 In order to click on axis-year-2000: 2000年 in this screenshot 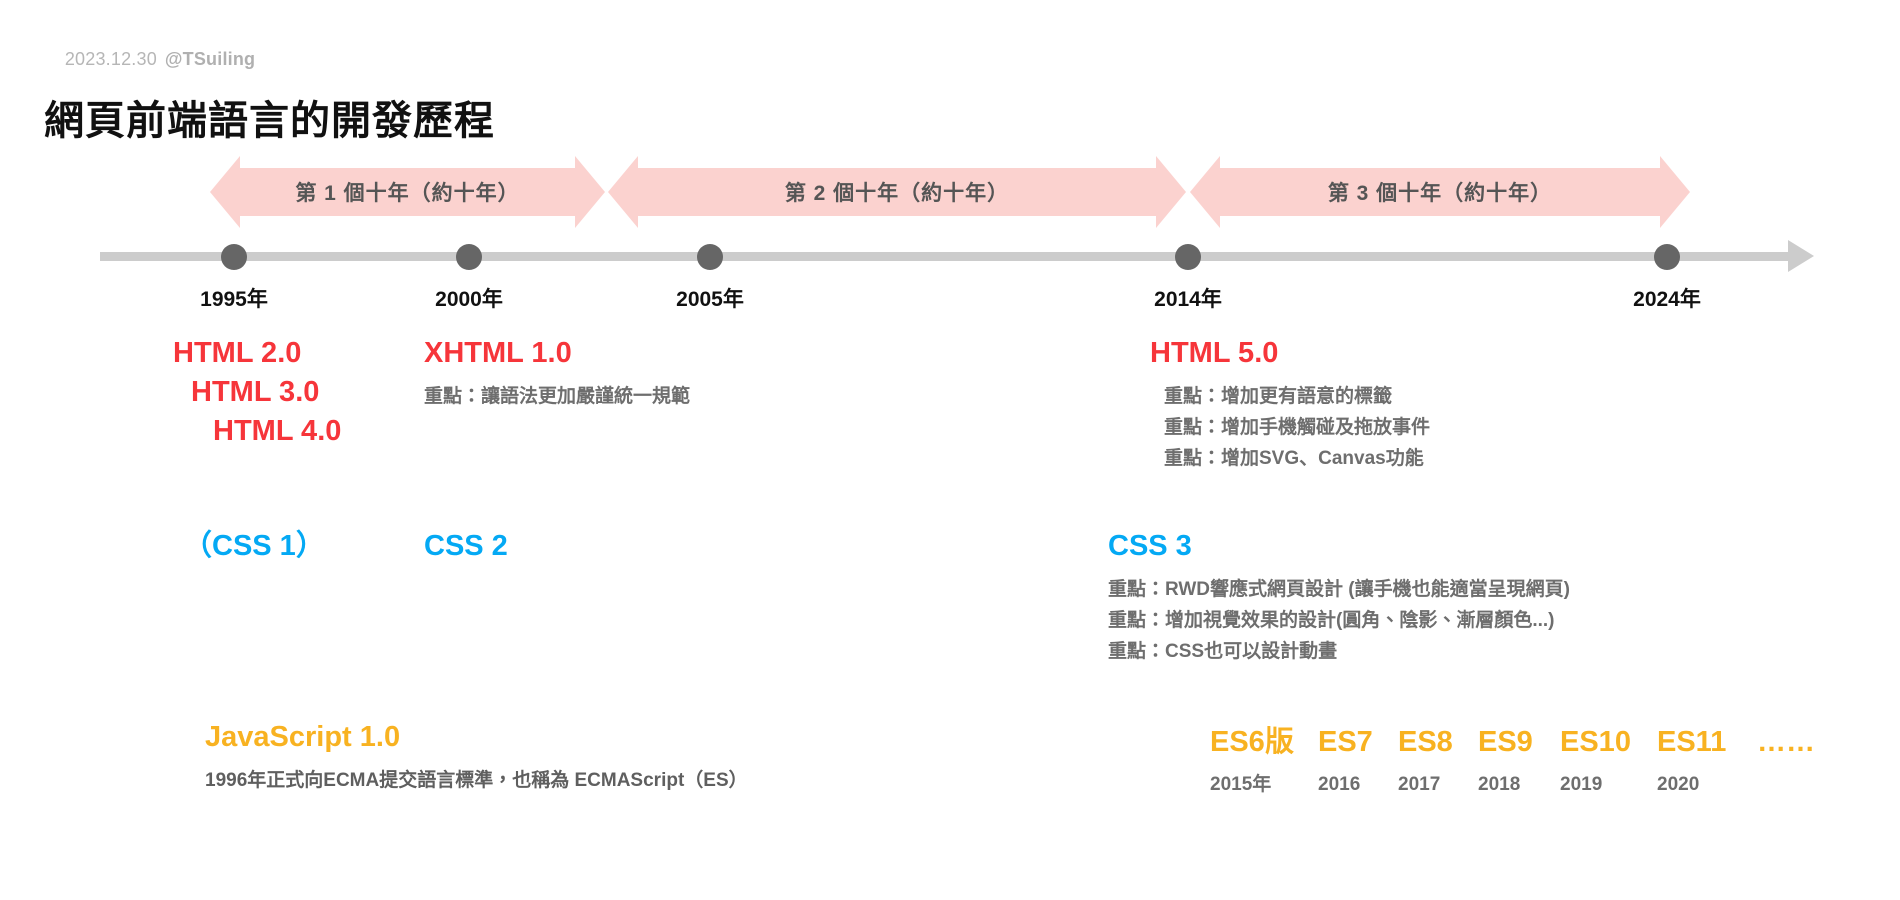, I will do `click(469, 299)`.